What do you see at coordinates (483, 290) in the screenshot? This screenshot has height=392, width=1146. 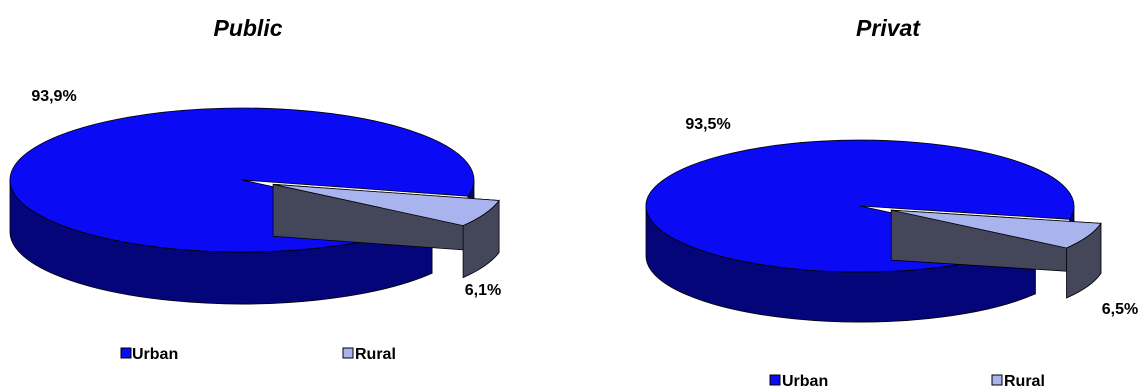 I see `data-label-rural-public: 6,1%` at bounding box center [483, 290].